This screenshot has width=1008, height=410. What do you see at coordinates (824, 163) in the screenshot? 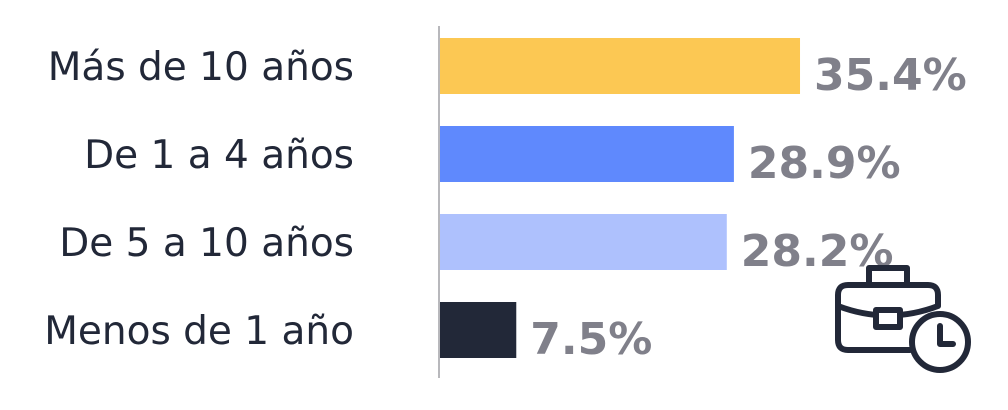
I see `value-label-1: 28.9%` at bounding box center [824, 163].